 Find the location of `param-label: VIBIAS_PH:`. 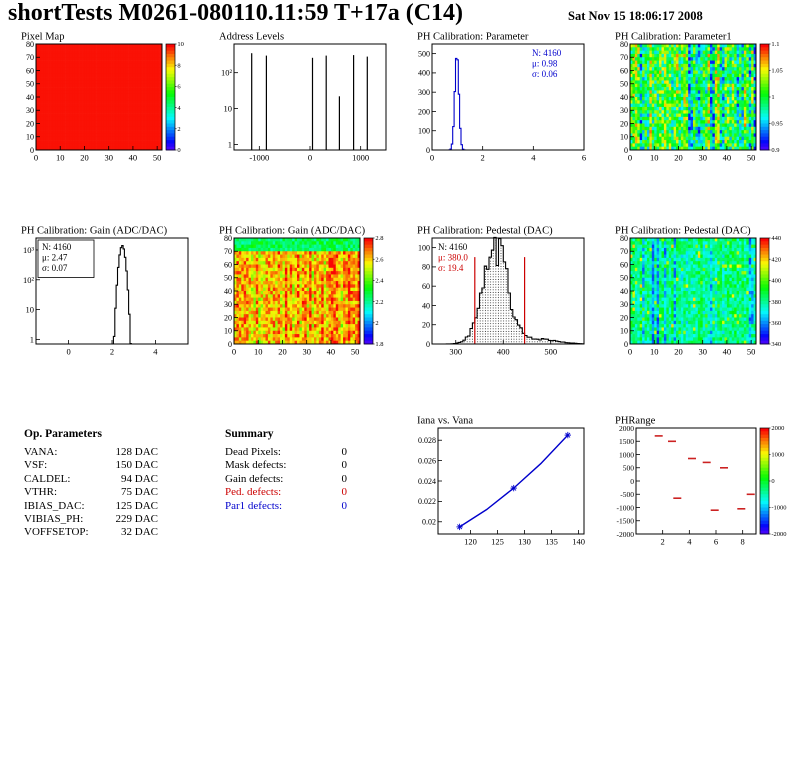

param-label: VIBIAS_PH: is located at coordinates (54, 519).